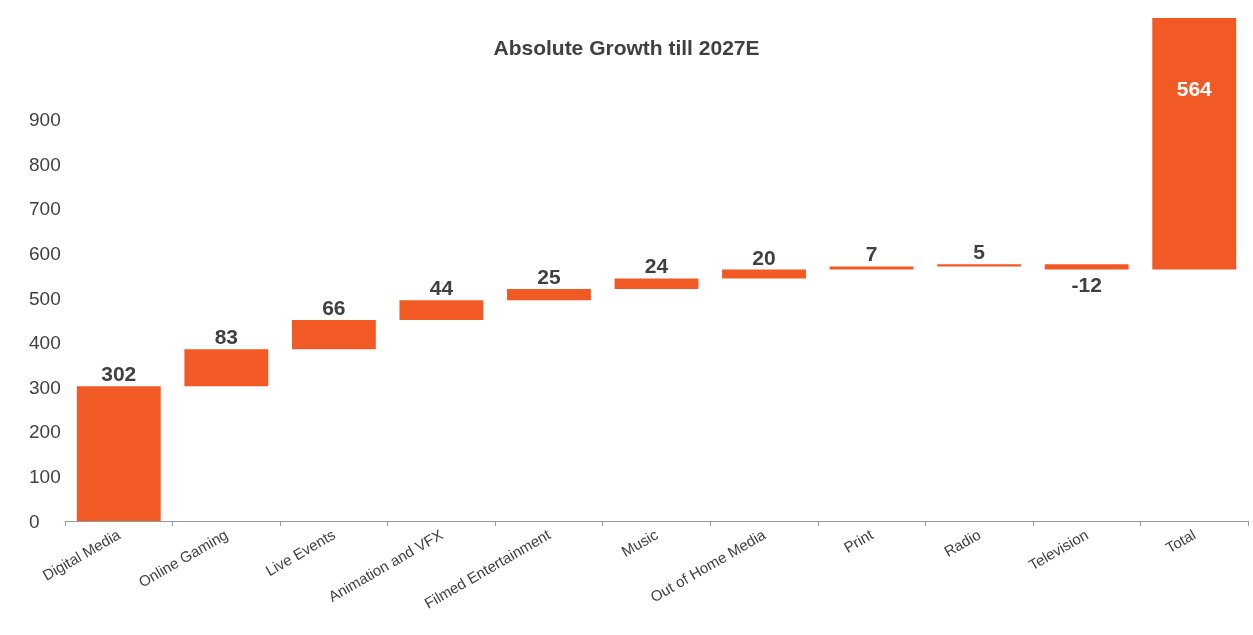 This screenshot has height=635, width=1253. Describe the element at coordinates (626, 47) in the screenshot. I see `text: Absolute Growth till 2027E` at that location.